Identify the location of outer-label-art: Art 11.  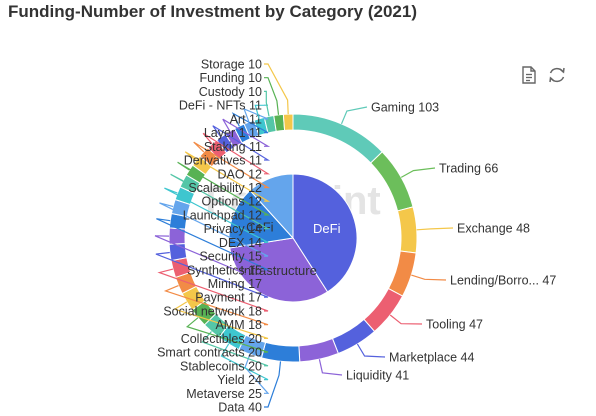
(246, 119).